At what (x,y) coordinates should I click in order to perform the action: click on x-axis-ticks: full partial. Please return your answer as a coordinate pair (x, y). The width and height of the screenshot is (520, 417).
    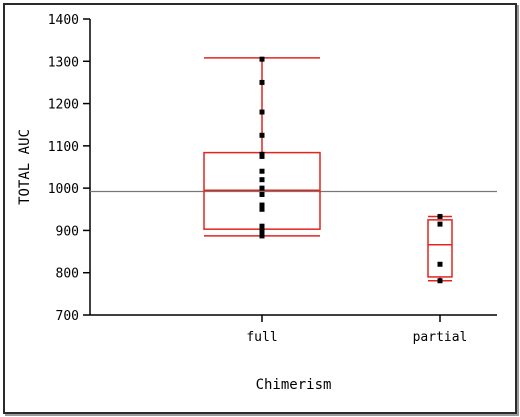
    Looking at the image, I should click on (356, 330).